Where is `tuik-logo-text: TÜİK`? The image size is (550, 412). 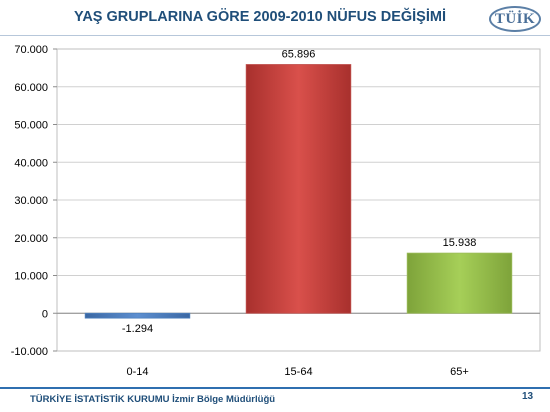 tuik-logo-text: TÜİK is located at coordinates (515, 18).